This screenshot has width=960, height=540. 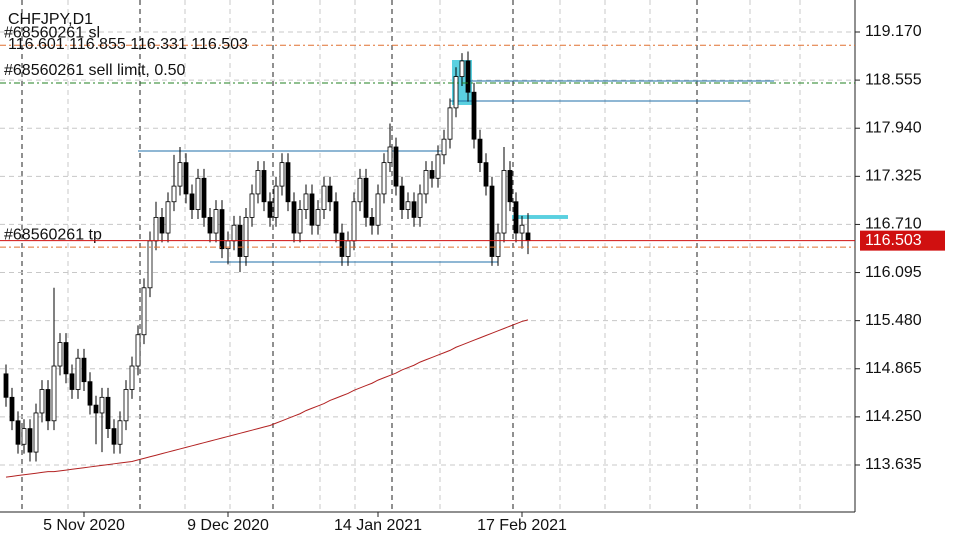 What do you see at coordinates (893, 464) in the screenshot?
I see `y-tick-label: 113.635` at bounding box center [893, 464].